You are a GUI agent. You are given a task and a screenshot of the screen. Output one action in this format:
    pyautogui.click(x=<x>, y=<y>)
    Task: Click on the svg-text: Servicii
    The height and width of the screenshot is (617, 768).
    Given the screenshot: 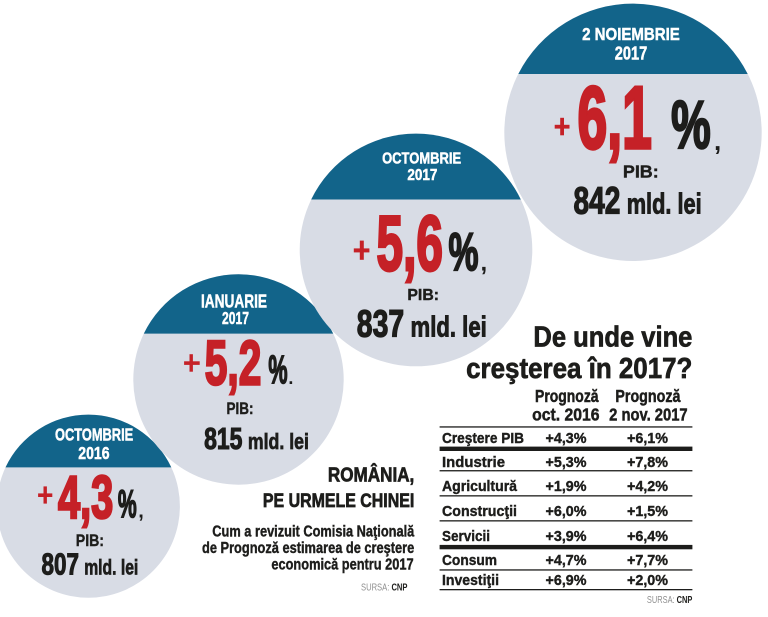 What is the action you would take?
    pyautogui.click(x=466, y=536)
    